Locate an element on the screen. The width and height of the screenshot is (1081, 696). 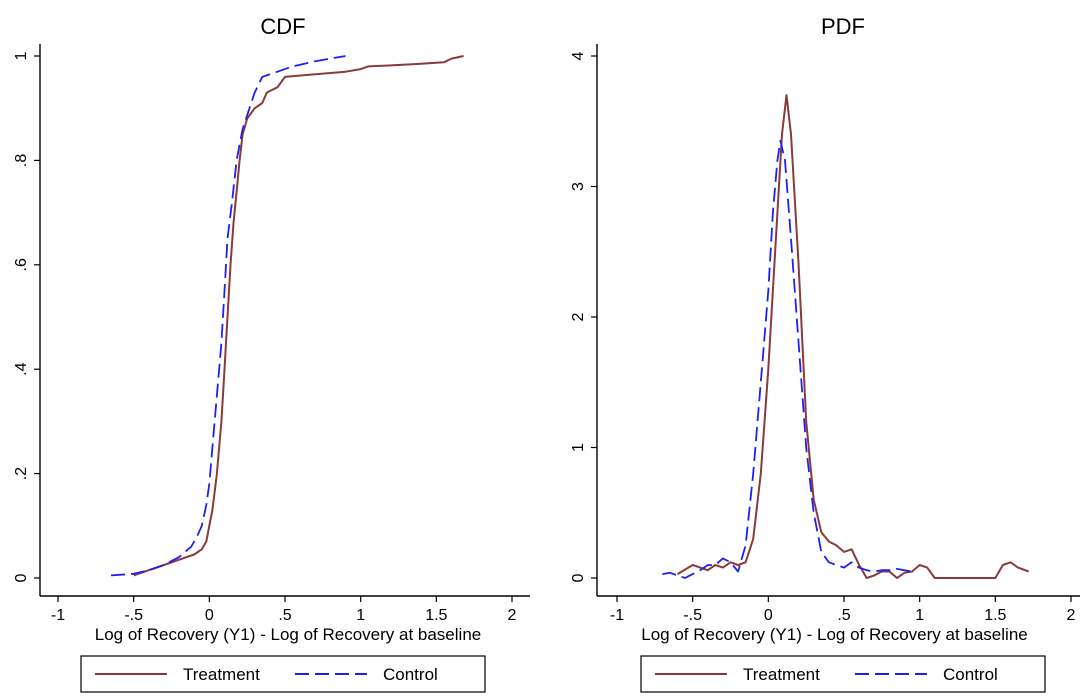
pdf-x-tick-label: 1 is located at coordinates (919, 615).